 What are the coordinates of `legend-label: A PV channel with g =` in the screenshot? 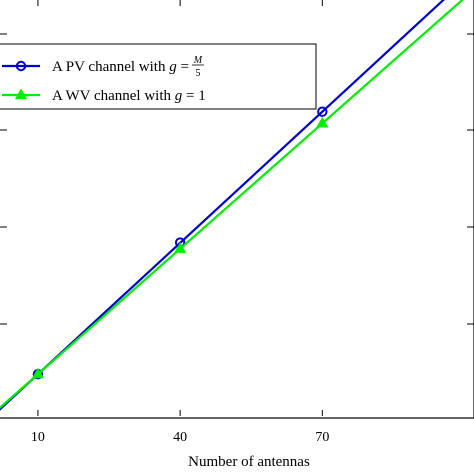 It's located at (120, 67).